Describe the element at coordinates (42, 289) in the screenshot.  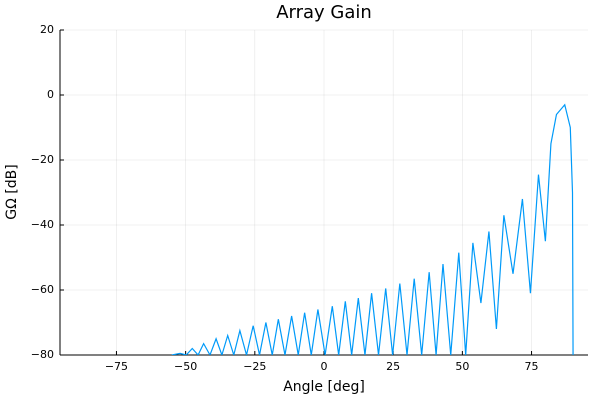
I see `y-tick-label: −60` at that location.